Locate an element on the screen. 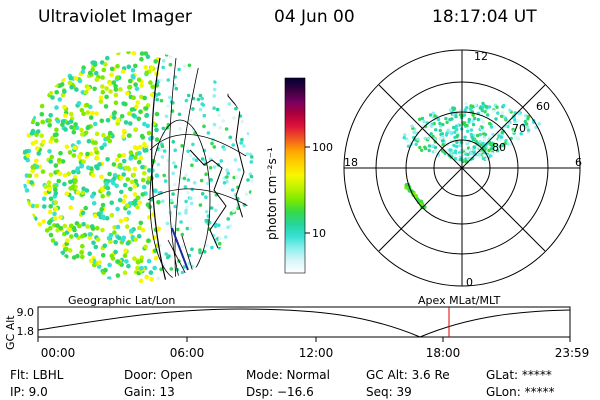 The width and height of the screenshot is (600, 400). timeline-right-title: Apex MLat/MLT is located at coordinates (459, 300).